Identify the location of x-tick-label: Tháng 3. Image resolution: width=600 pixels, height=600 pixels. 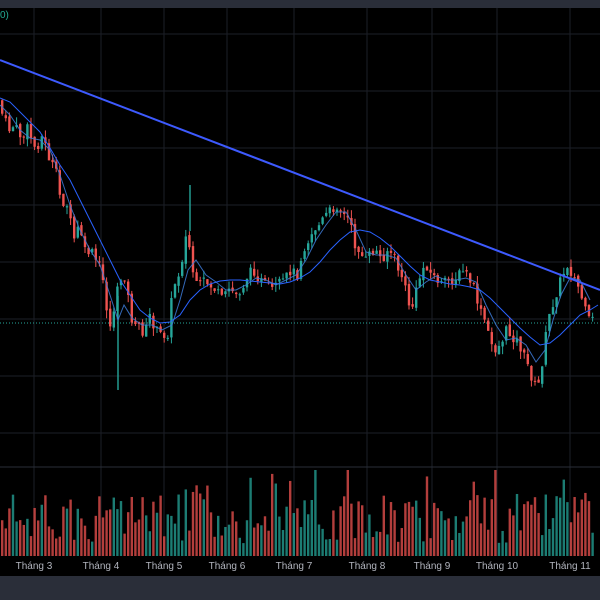
(34, 566).